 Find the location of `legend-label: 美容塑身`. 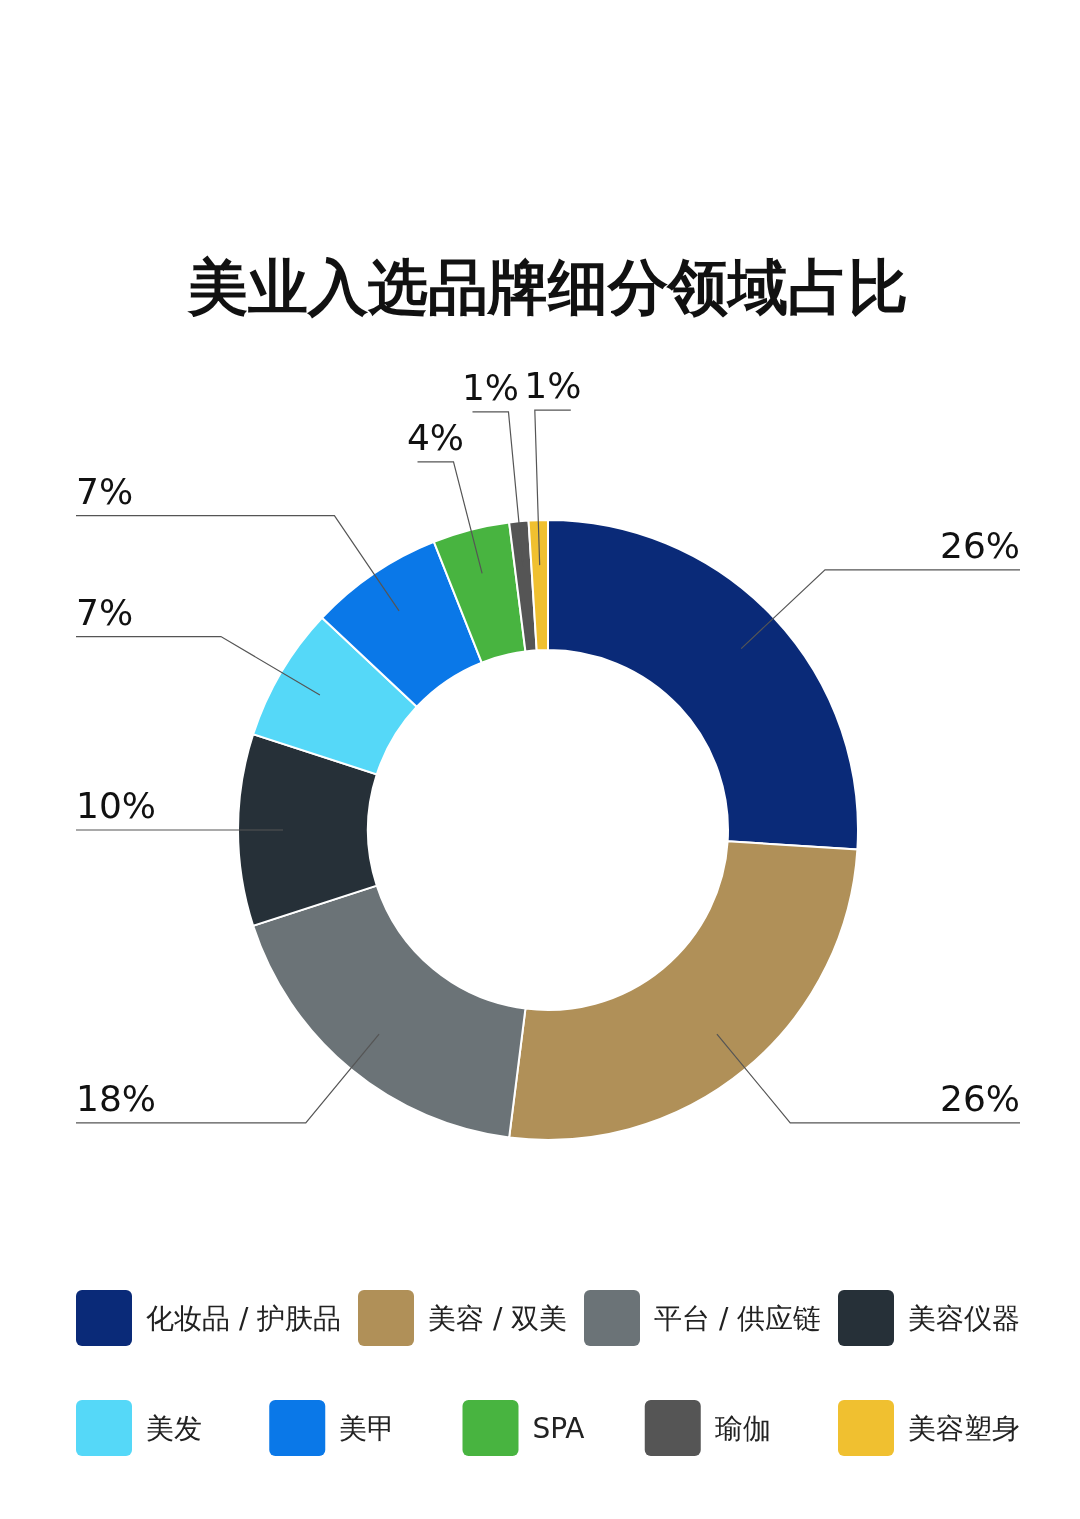

legend-label: 美容塑身 is located at coordinates (964, 1428).